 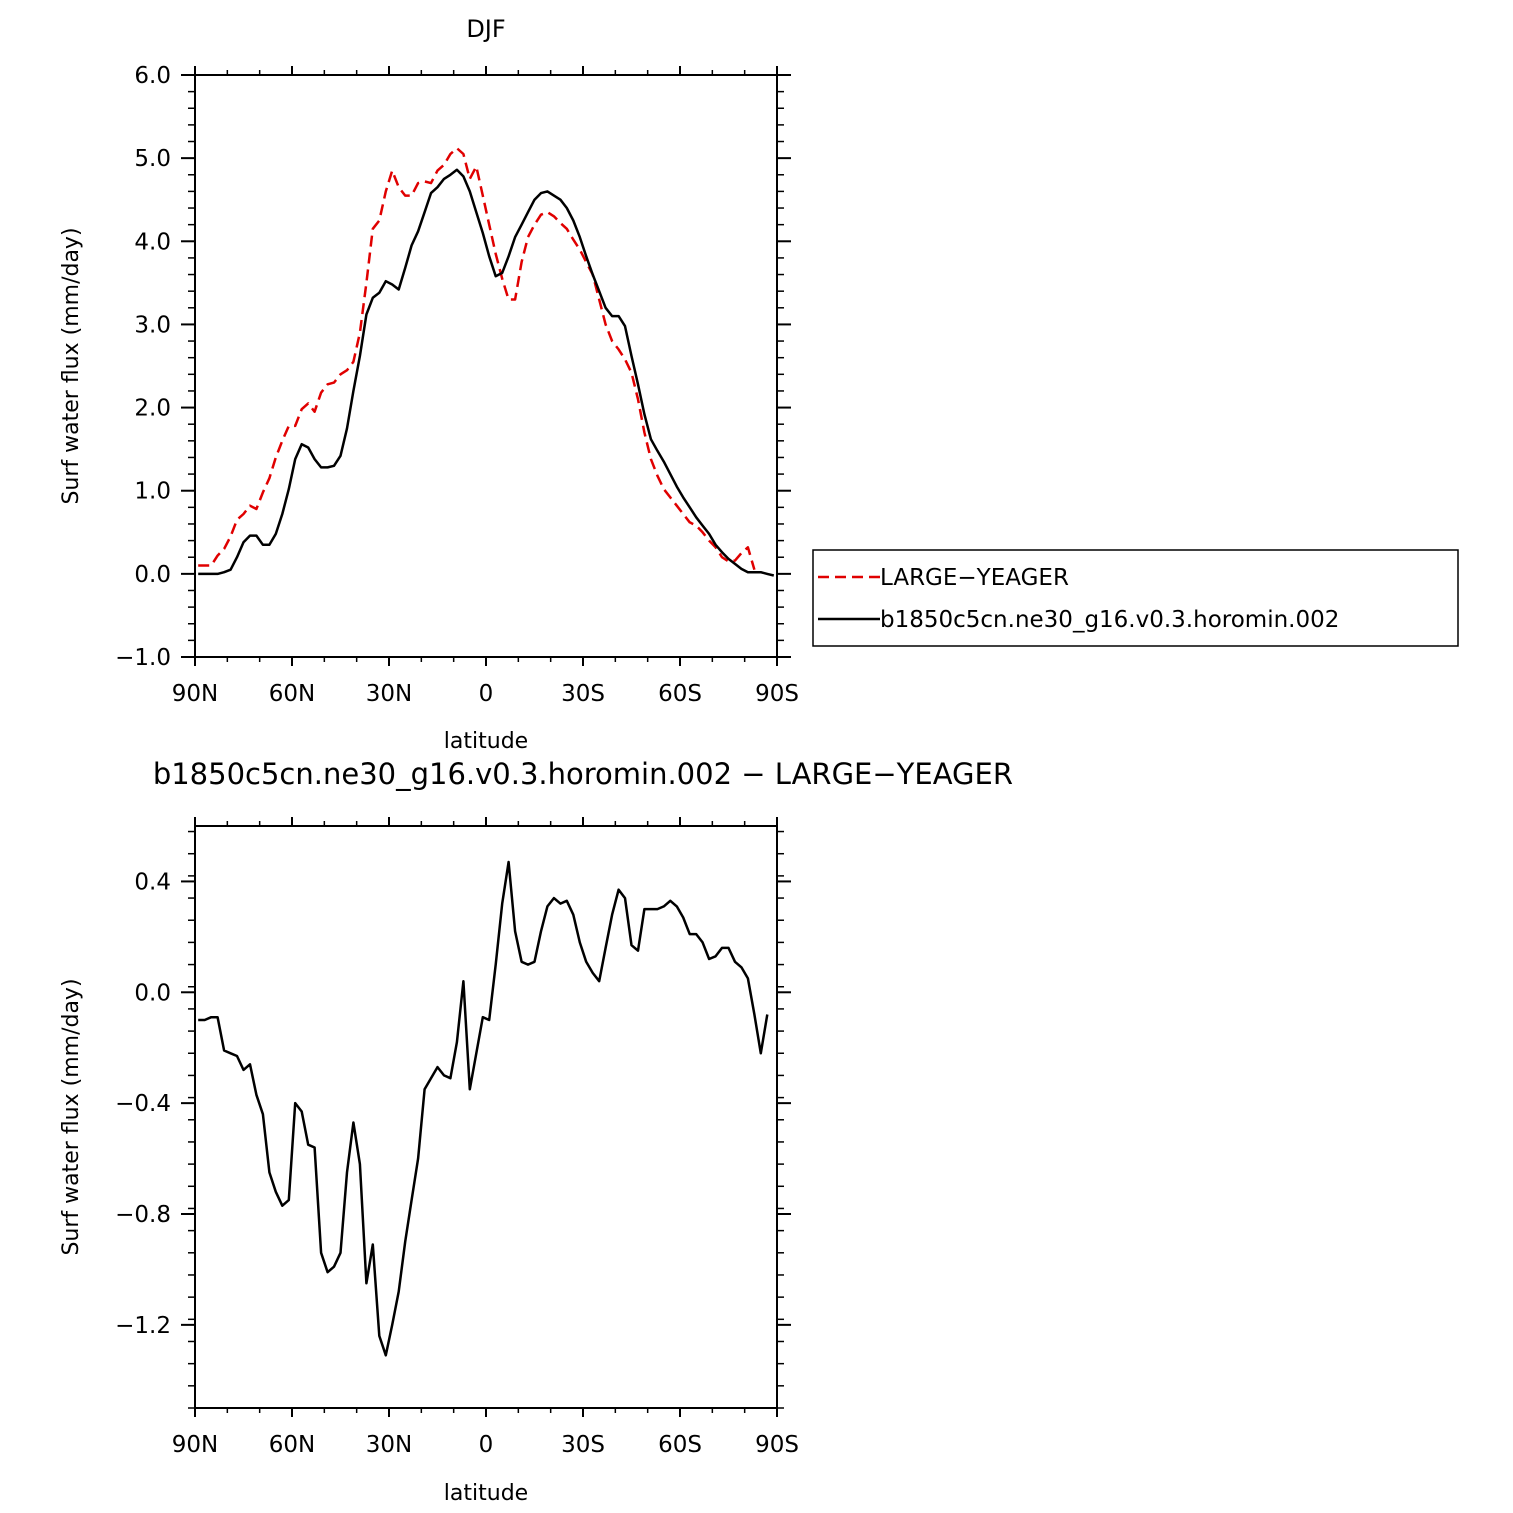 I want to click on bottom-x-tick-label: 0, so click(x=486, y=1445).